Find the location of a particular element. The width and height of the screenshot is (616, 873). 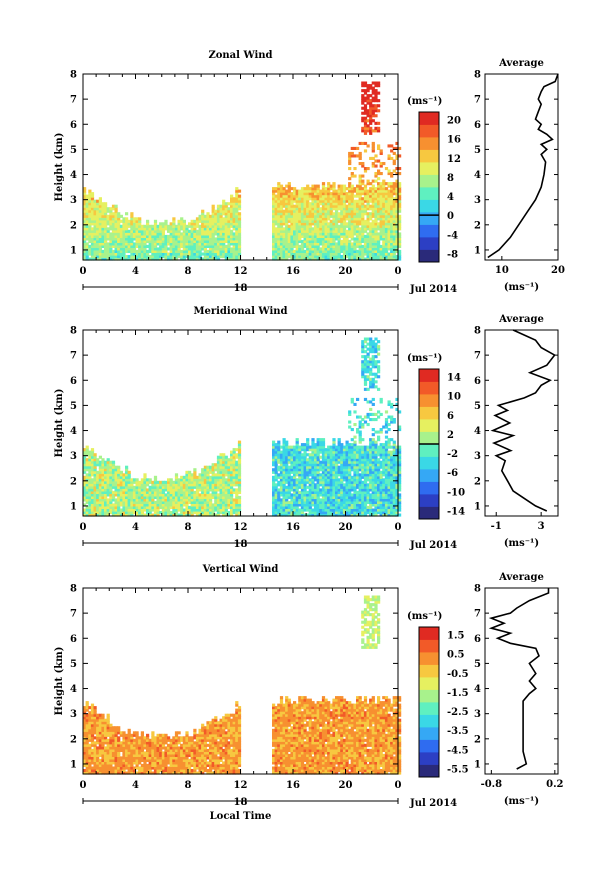

x-tick-label: 4 is located at coordinates (135, 271).